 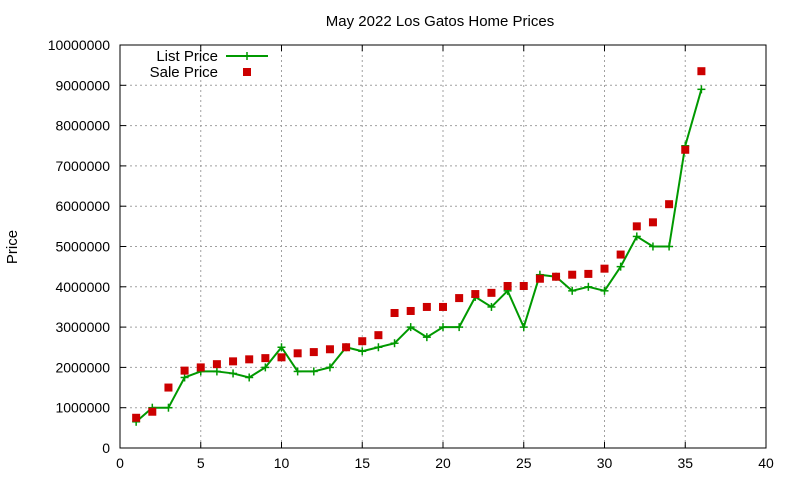 I want to click on legend-item-sale-price: Sale Price, so click(x=200, y=72).